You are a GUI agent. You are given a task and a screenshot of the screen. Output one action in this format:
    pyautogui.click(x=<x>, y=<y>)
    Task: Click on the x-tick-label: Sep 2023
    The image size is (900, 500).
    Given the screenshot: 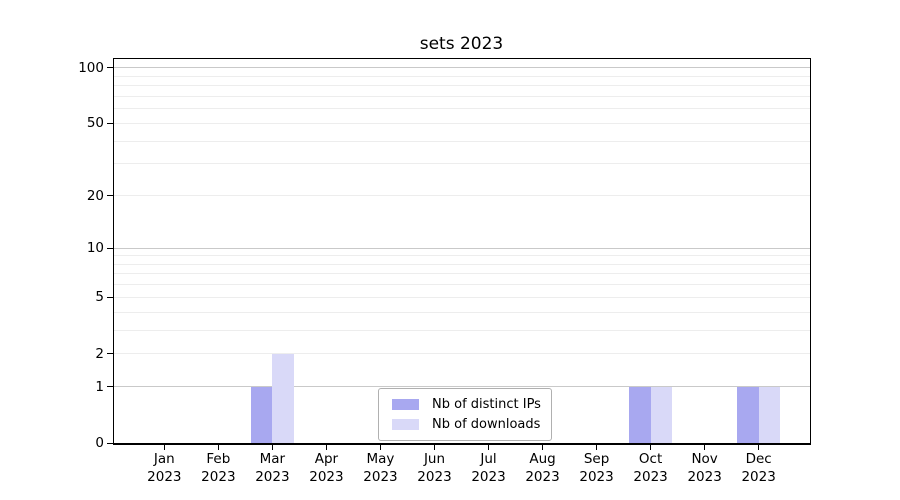 What is the action you would take?
    pyautogui.click(x=596, y=468)
    